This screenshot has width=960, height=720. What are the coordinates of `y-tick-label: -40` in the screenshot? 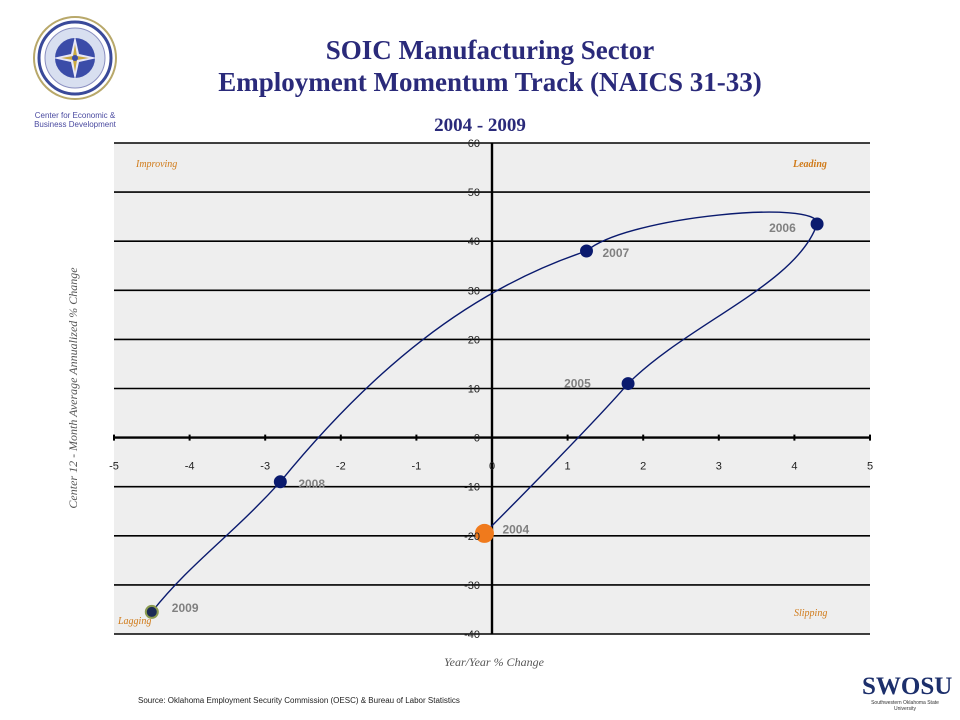 It's located at (472, 635).